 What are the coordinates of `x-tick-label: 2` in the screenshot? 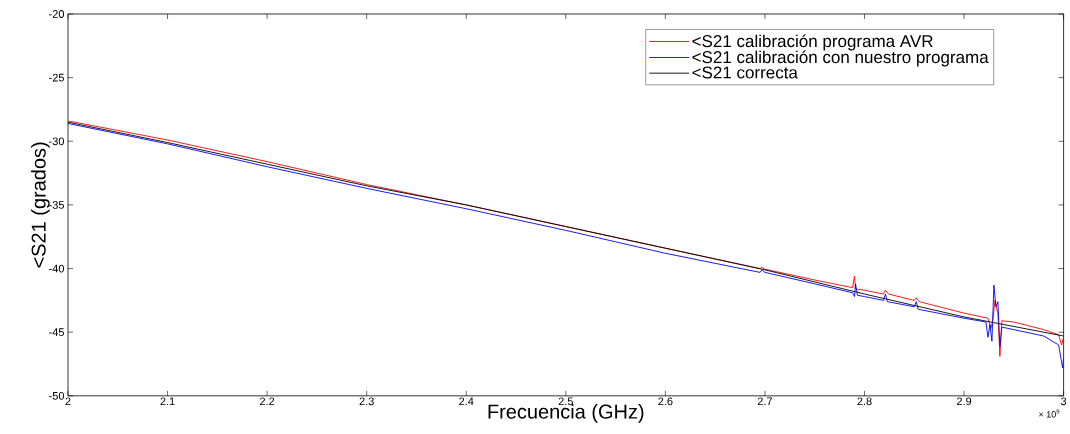 It's located at (68, 401).